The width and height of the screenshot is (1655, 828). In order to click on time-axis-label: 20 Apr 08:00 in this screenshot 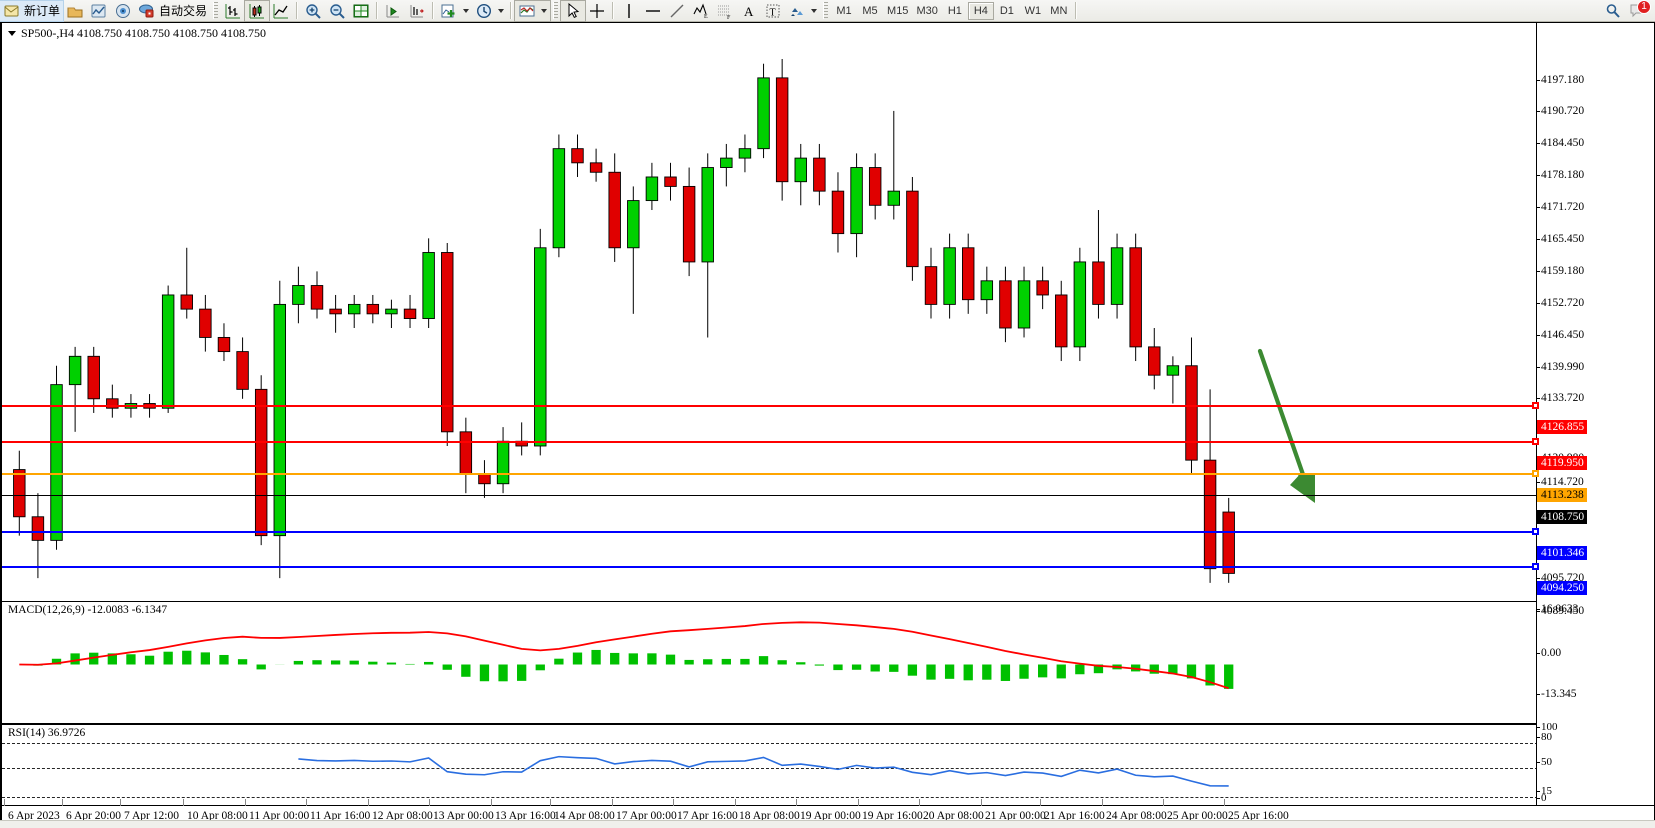, I will do `click(953, 816)`.